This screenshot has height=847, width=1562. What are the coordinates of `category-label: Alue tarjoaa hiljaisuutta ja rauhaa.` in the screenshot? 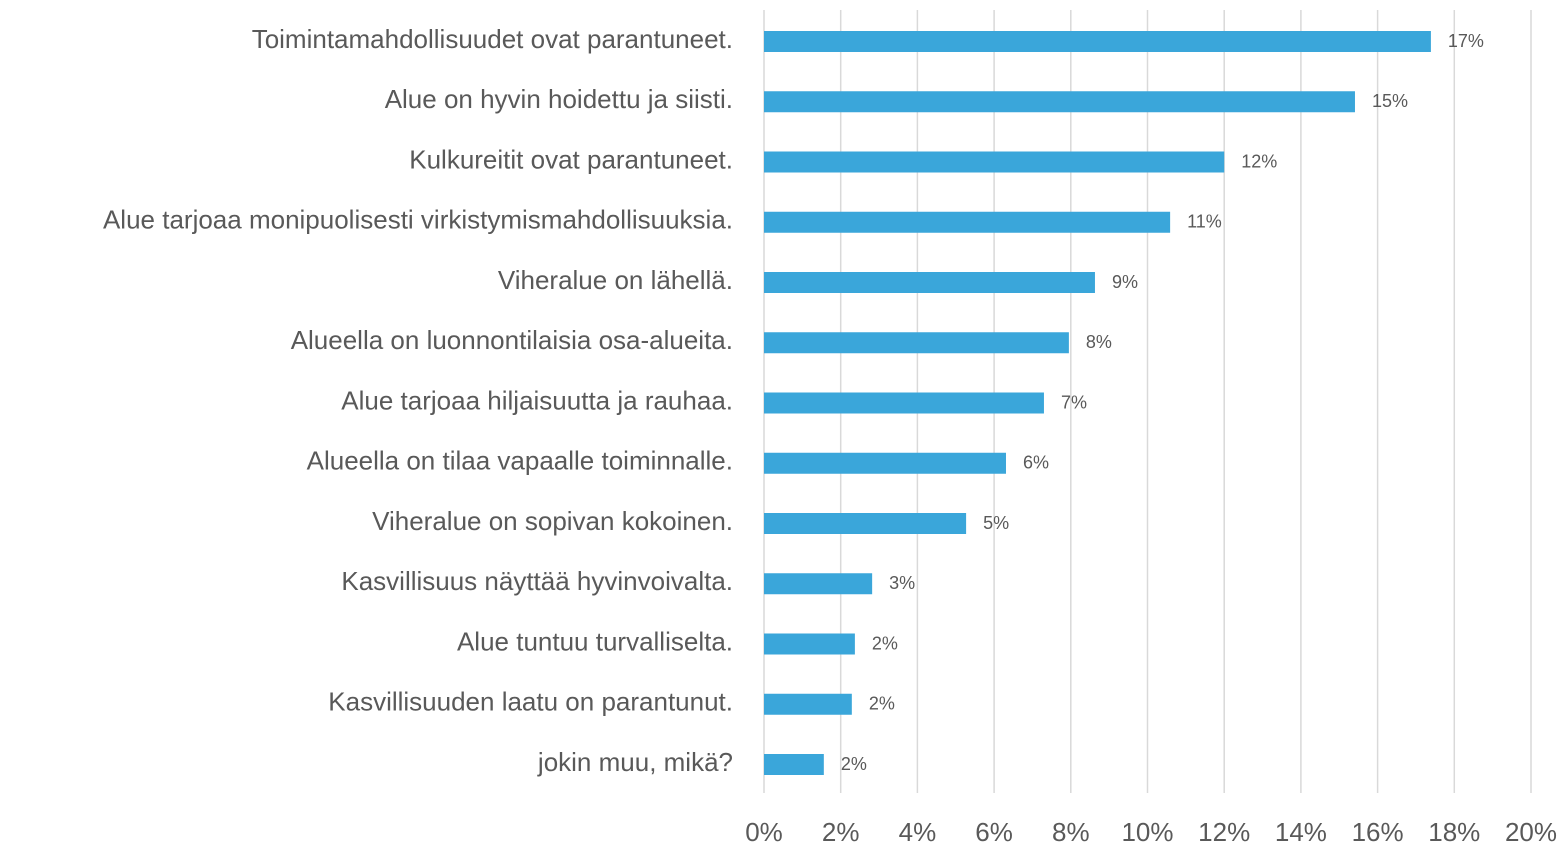 It's located at (537, 400).